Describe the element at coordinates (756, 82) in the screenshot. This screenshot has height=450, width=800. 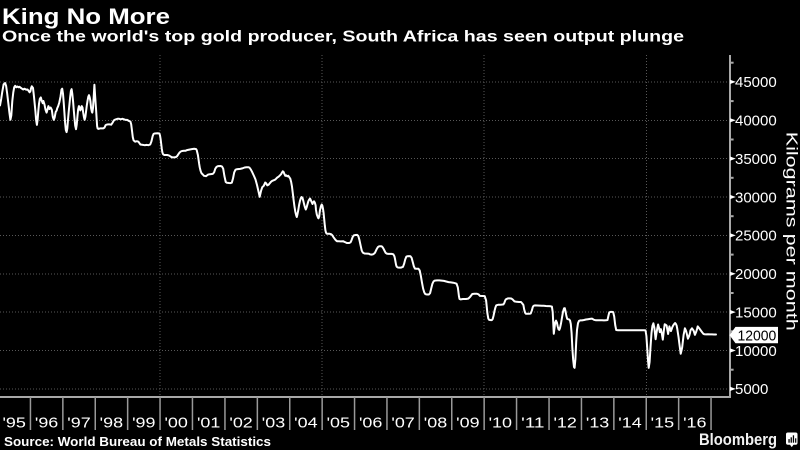
I see `svg-text: 45000` at that location.